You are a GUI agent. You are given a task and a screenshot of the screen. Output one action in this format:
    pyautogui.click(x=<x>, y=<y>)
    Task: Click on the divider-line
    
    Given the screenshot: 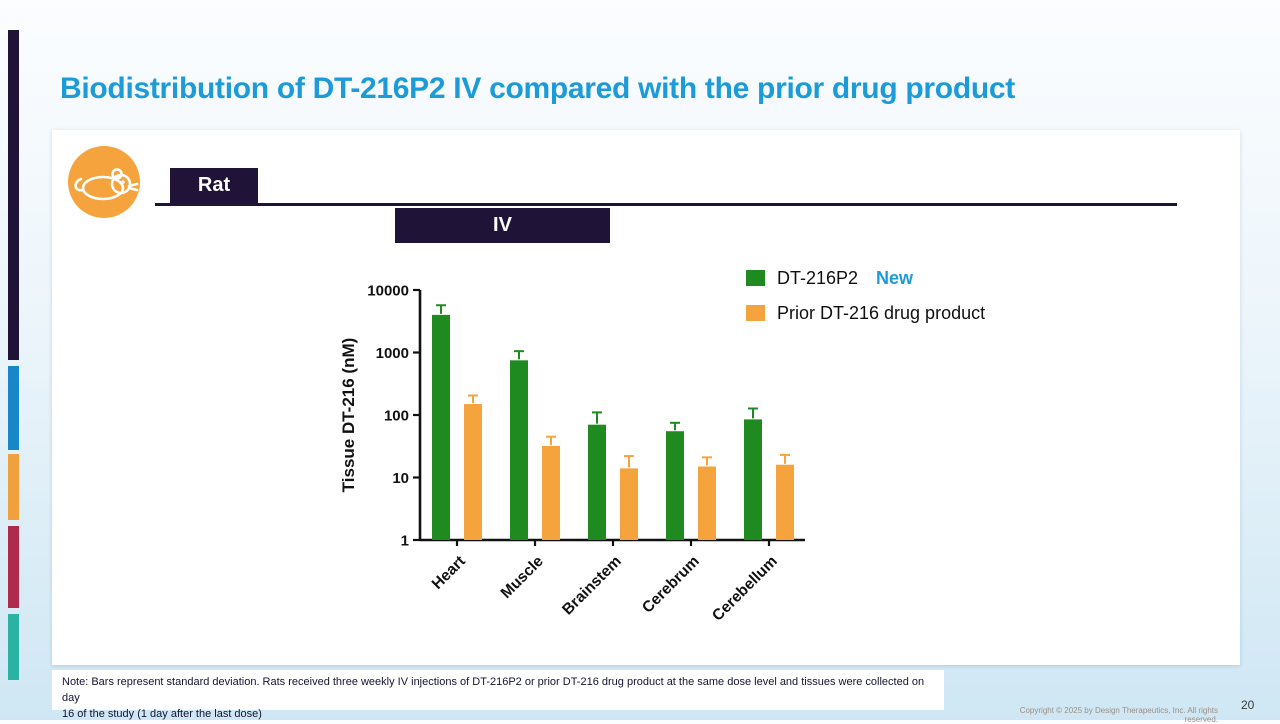 What is the action you would take?
    pyautogui.click(x=666, y=204)
    